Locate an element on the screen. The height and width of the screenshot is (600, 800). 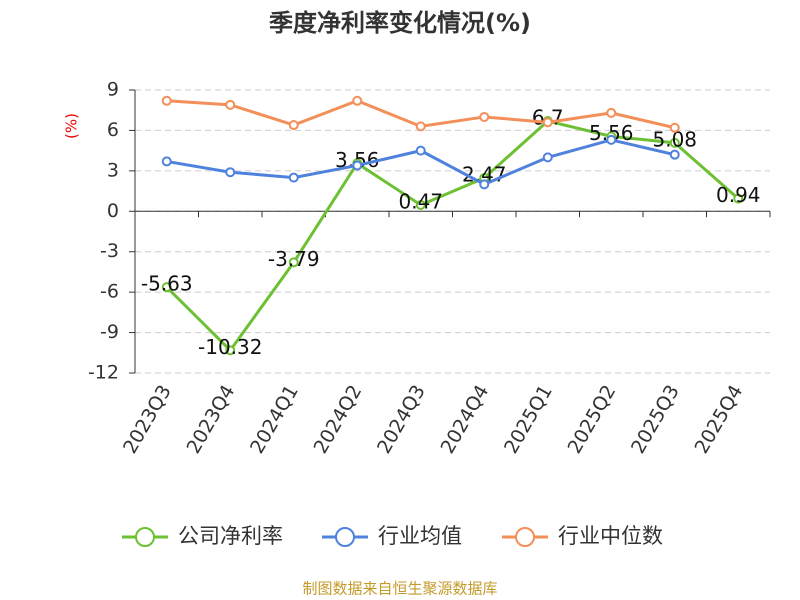
y-tick-label: -3 is located at coordinates (109, 251).